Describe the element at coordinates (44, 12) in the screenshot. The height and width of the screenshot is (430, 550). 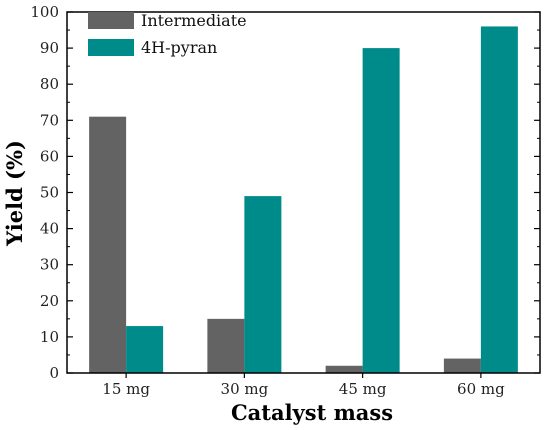
I see `y-tick-label: 100` at that location.